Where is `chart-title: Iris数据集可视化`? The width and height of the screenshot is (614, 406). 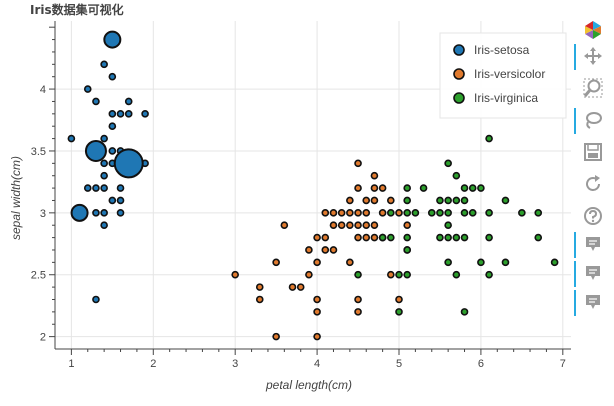
chart-title: Iris数据集可视化 is located at coordinates (77, 9).